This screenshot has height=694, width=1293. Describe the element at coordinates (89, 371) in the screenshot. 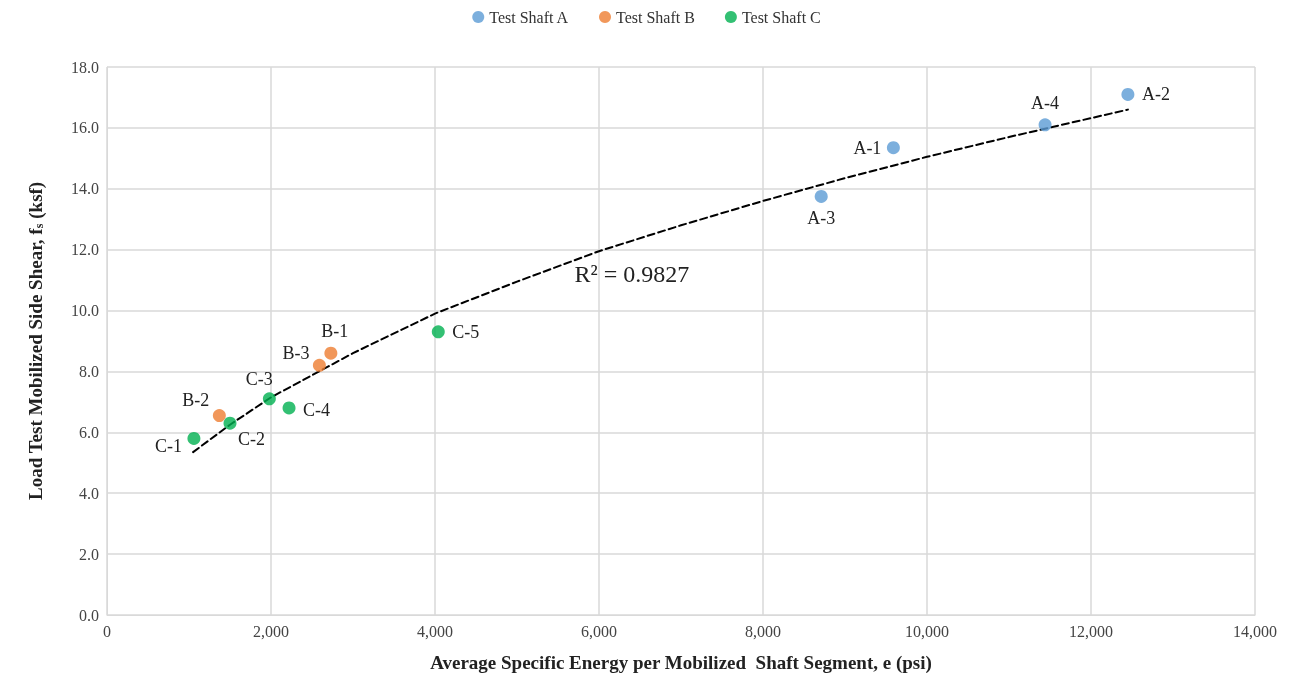

I see `y-tick-label: 8.0` at that location.